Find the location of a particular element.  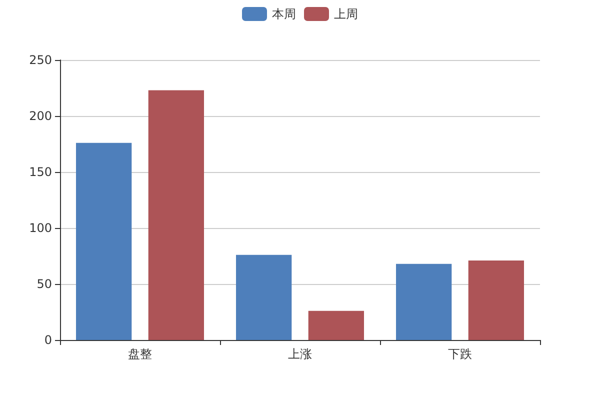

y-tick-label: 150 is located at coordinates (40, 172).